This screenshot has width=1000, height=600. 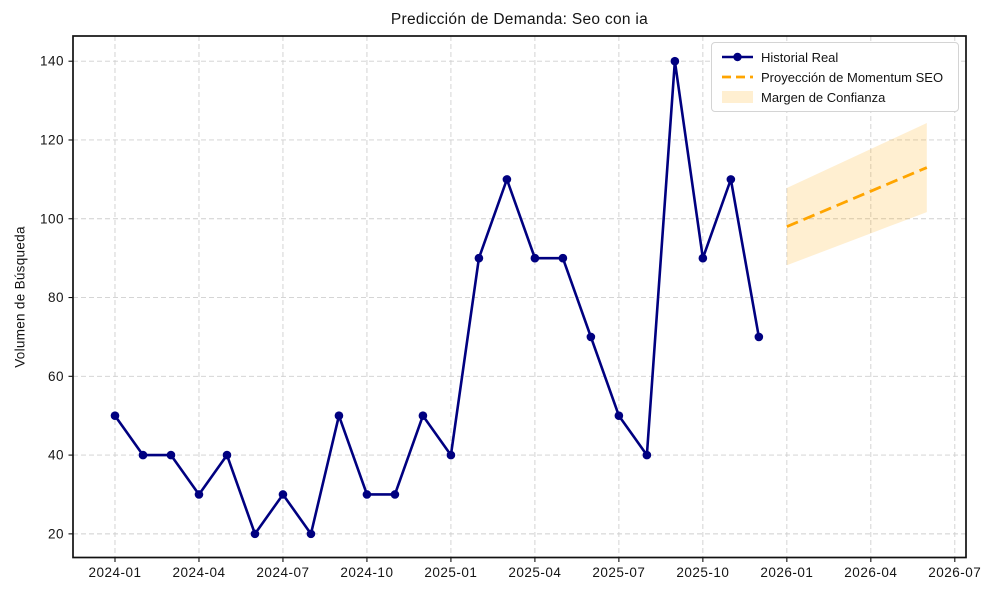 I want to click on y-tick-label: 140, so click(x=52, y=61).